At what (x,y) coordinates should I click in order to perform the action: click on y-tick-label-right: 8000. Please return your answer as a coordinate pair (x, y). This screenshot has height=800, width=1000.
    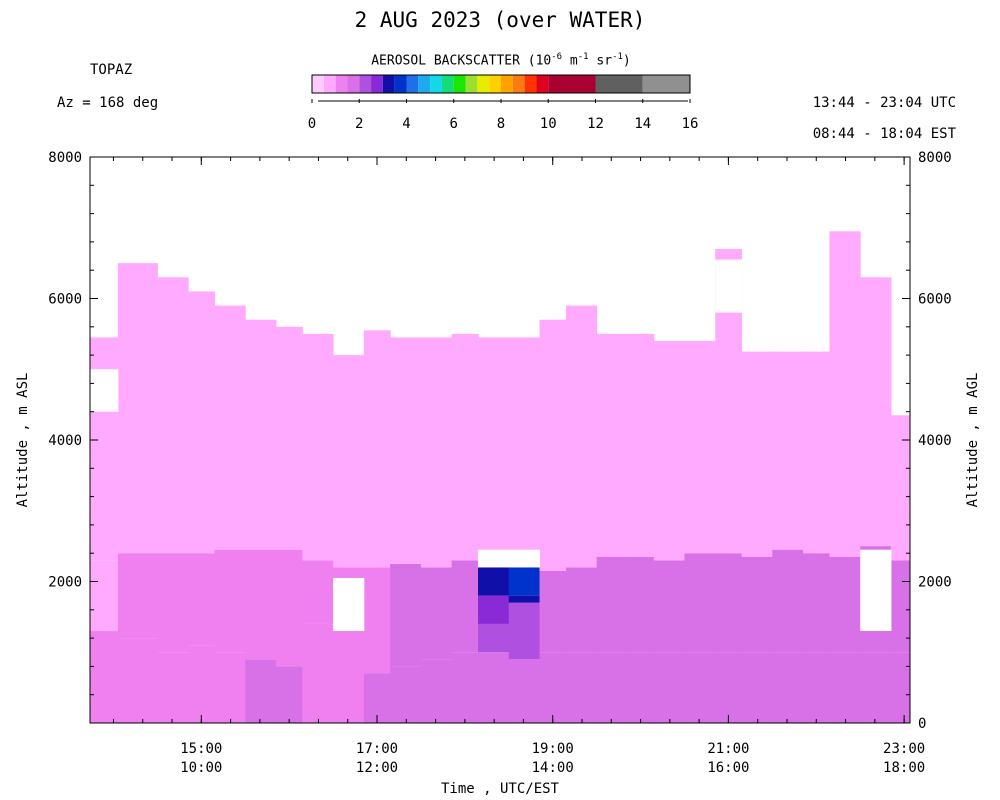
    Looking at the image, I should click on (935, 158).